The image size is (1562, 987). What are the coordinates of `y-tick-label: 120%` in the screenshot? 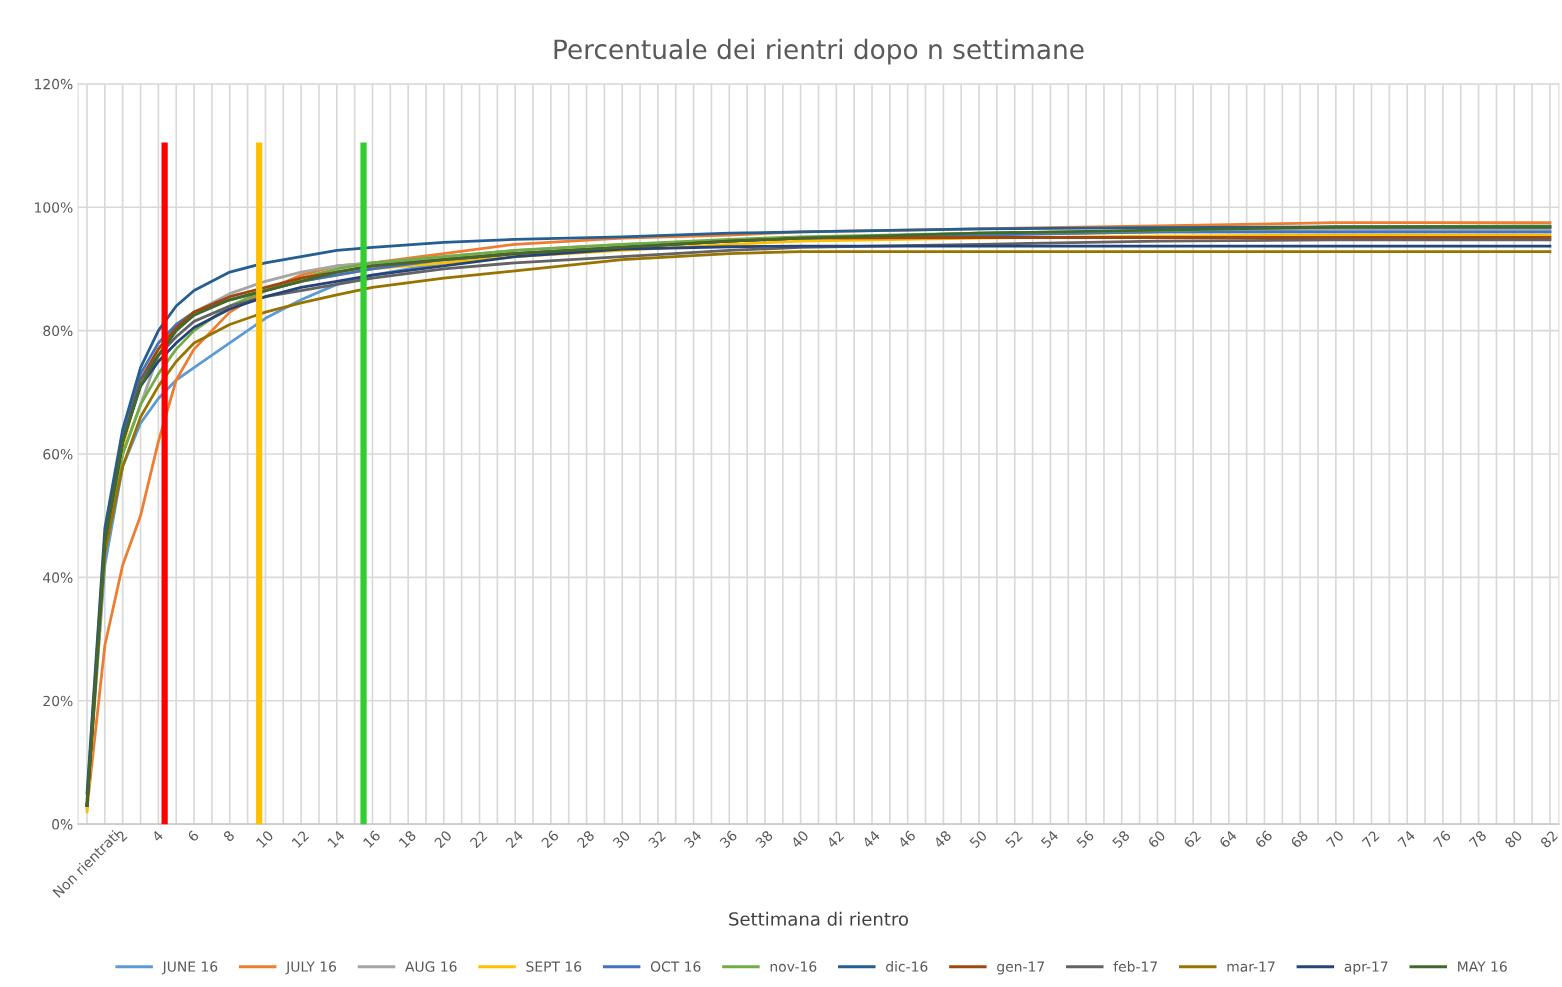 It's located at (54, 84).